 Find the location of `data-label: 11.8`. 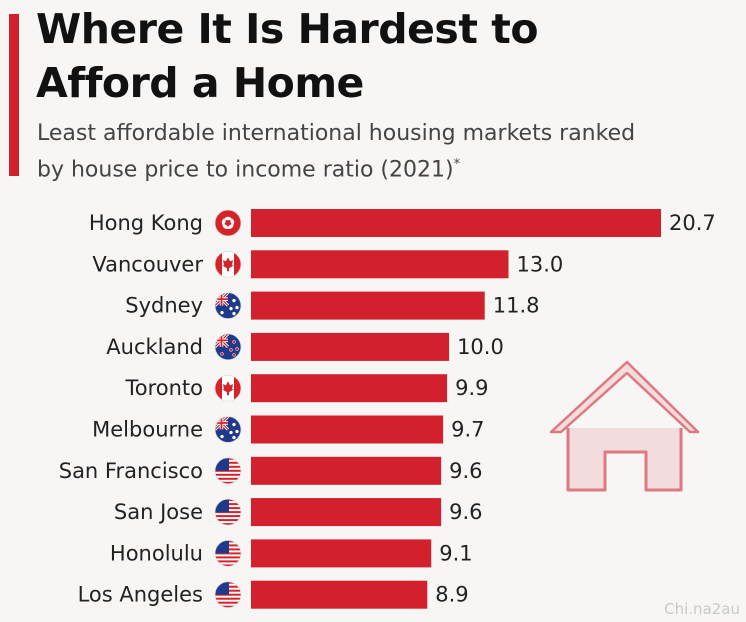

data-label: 11.8 is located at coordinates (516, 306).